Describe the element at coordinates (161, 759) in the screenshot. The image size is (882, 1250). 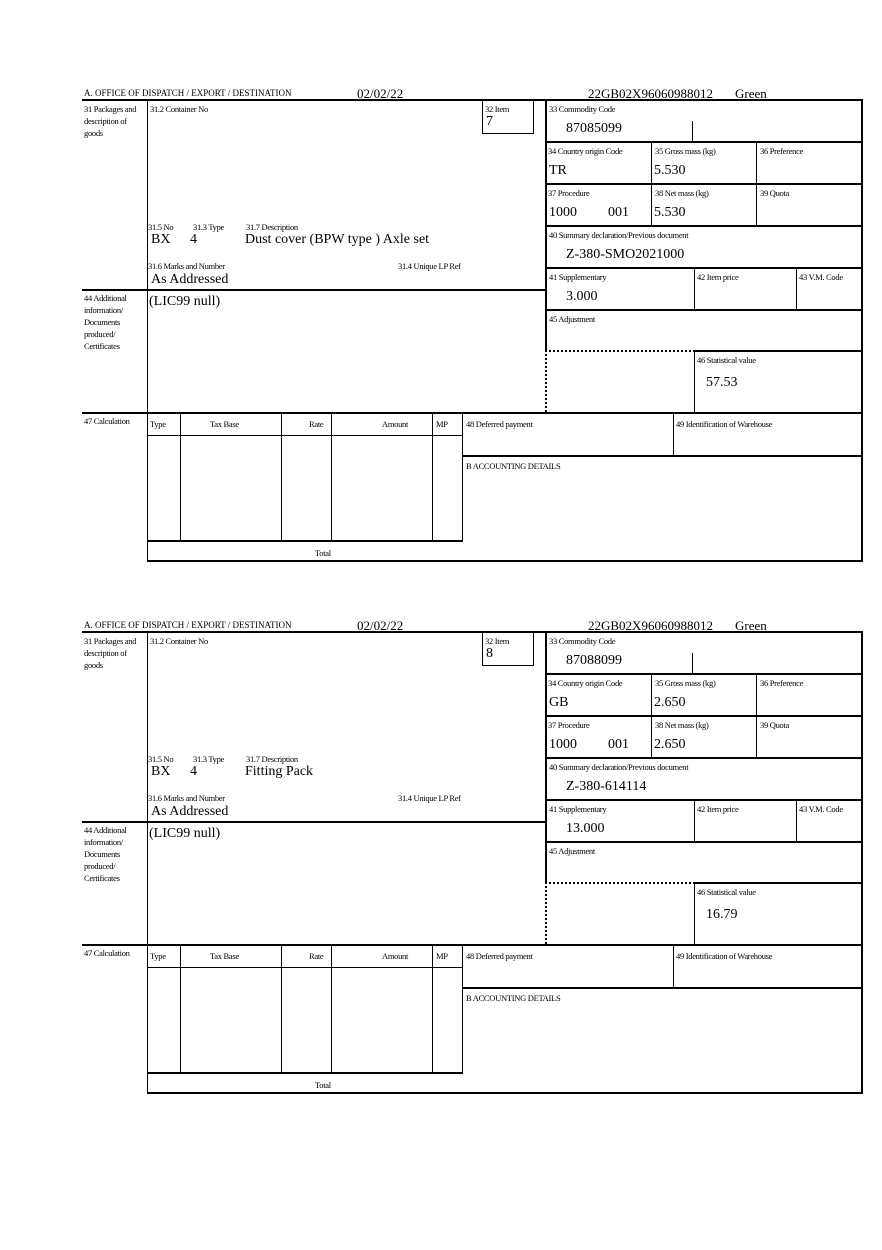
I see `package-no-label: 31.5 No` at that location.